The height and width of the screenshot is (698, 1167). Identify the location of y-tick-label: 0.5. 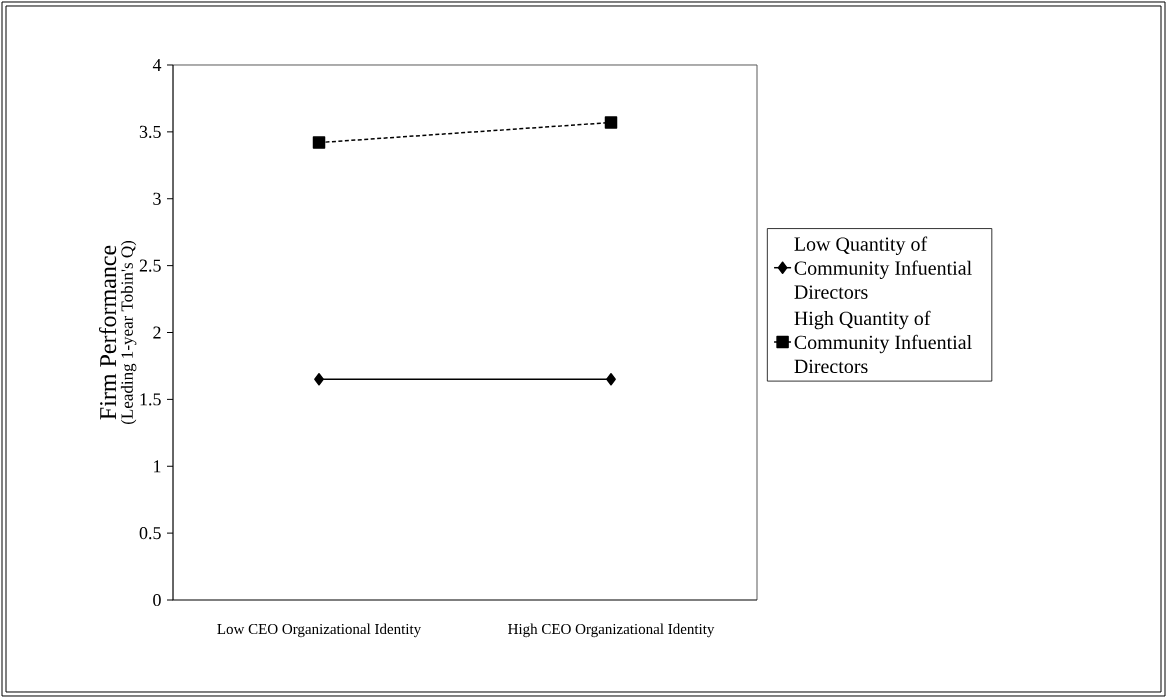
(150, 533).